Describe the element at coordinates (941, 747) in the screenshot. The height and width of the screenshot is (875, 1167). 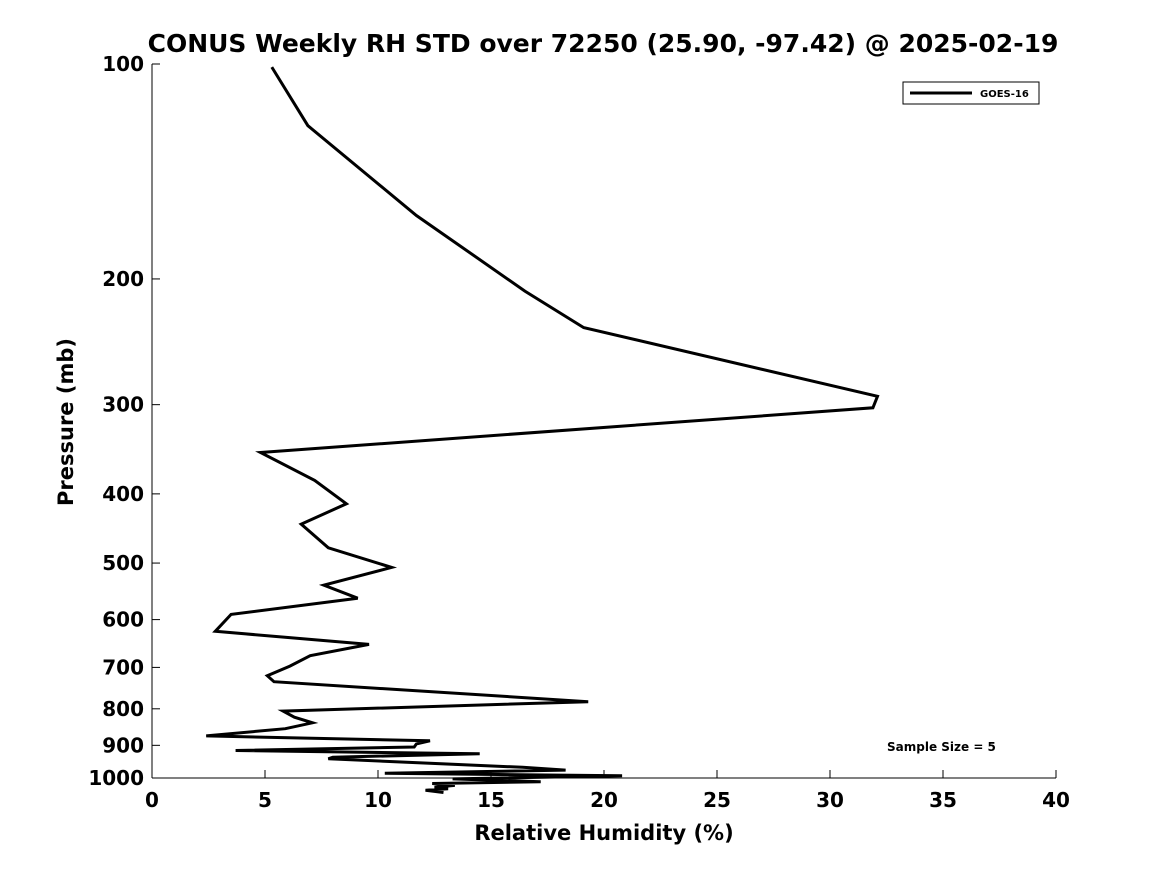
I see `sample-size-annotation: Sample Size = 5` at that location.